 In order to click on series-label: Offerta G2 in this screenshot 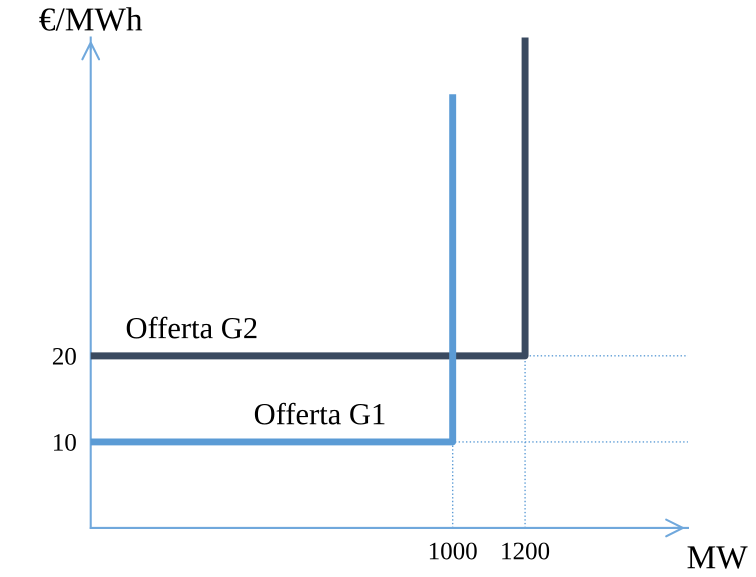, I will do `click(191, 327)`.